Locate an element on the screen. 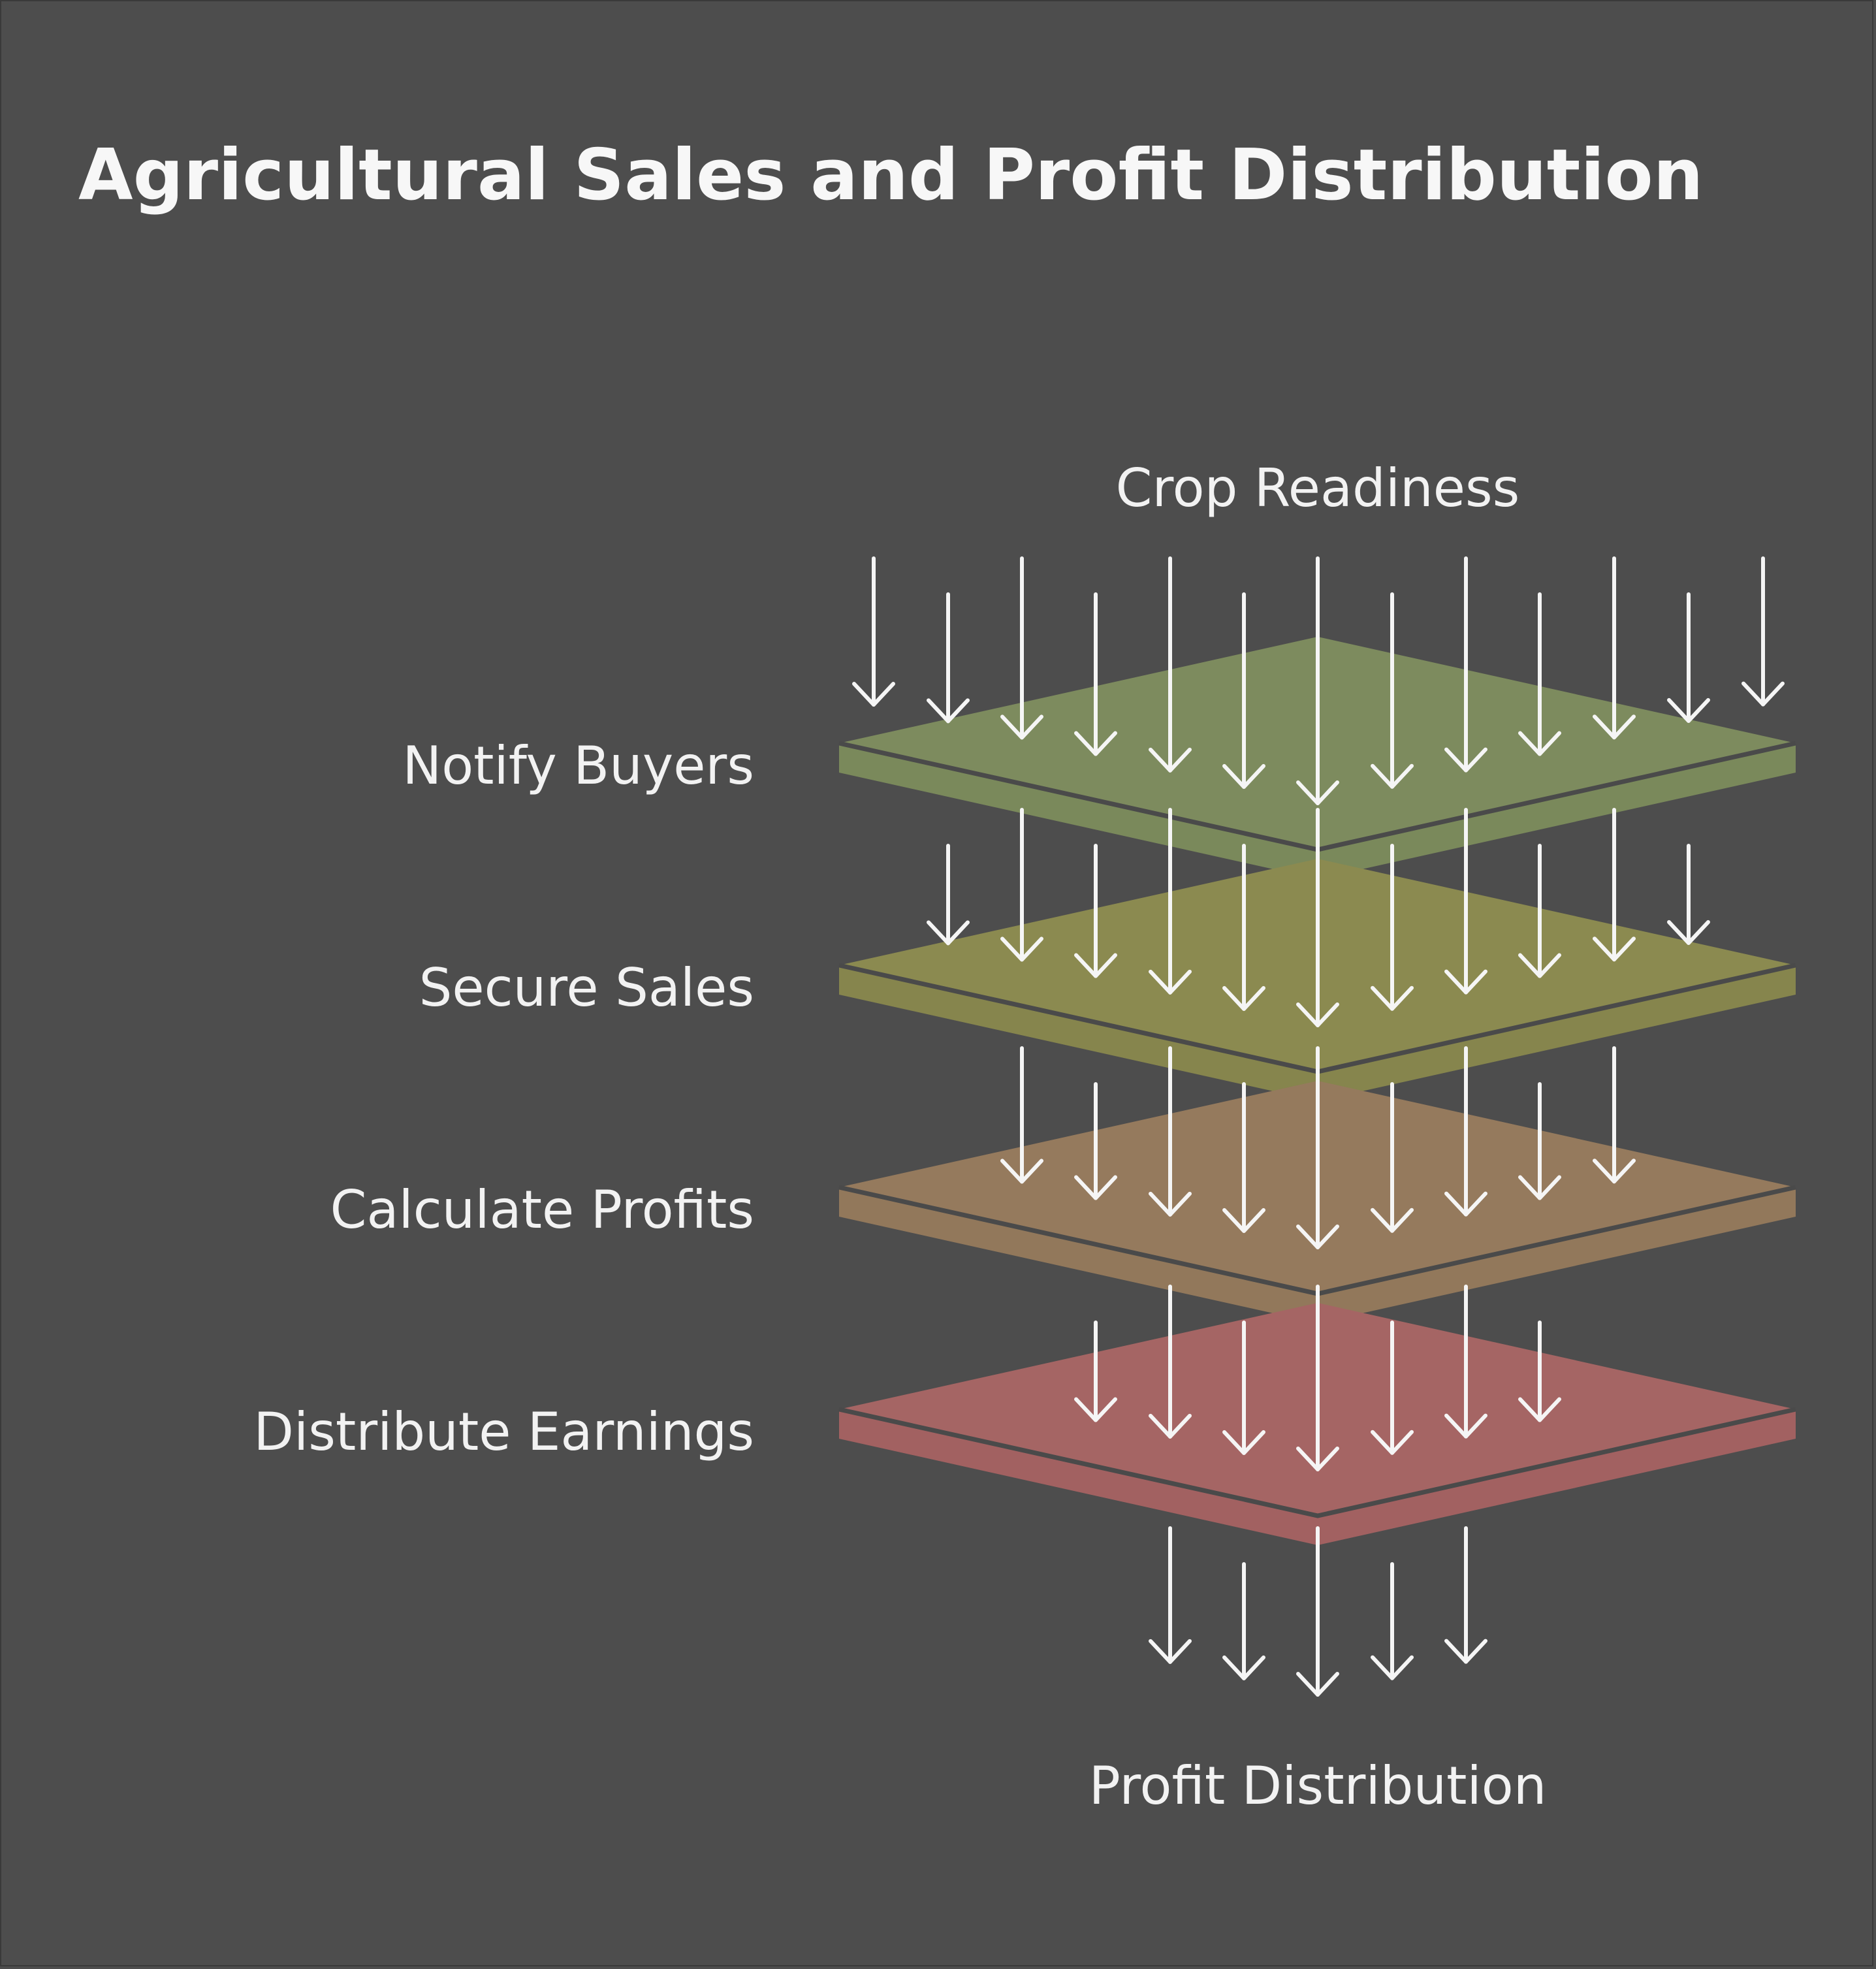  layer-label-distribute-earnings: Distribute Earnings is located at coordinates (503, 1431).